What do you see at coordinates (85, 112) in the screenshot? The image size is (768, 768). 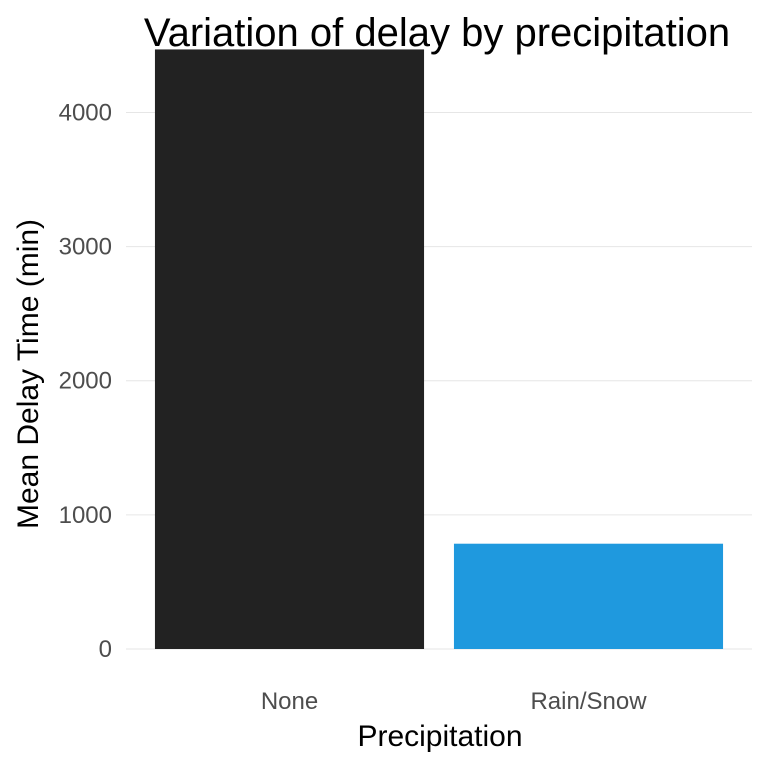 I see `y-tick-label: 4000` at bounding box center [85, 112].